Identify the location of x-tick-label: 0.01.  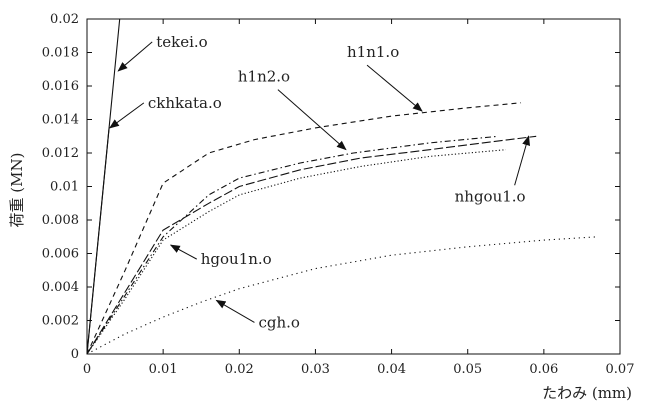
(163, 369).